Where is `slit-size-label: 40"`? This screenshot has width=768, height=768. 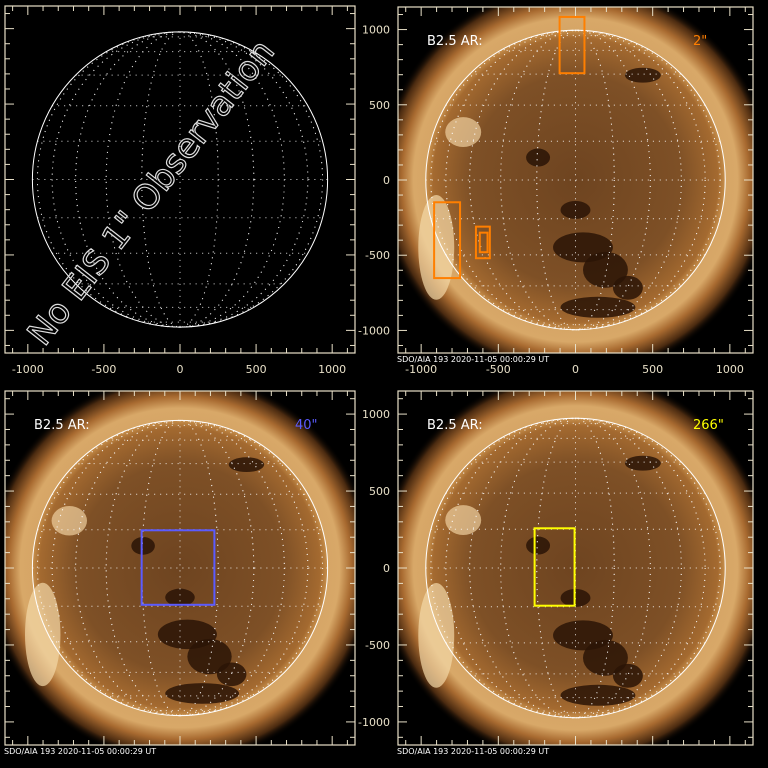 slit-size-label: 40" is located at coordinates (306, 425).